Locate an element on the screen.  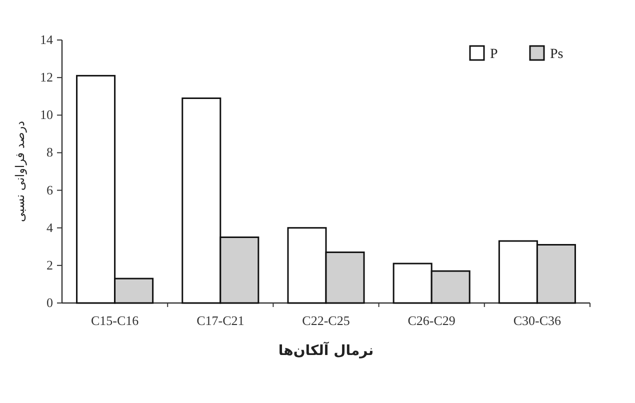
y-tick-label: 0 is located at coordinates (49, 302).